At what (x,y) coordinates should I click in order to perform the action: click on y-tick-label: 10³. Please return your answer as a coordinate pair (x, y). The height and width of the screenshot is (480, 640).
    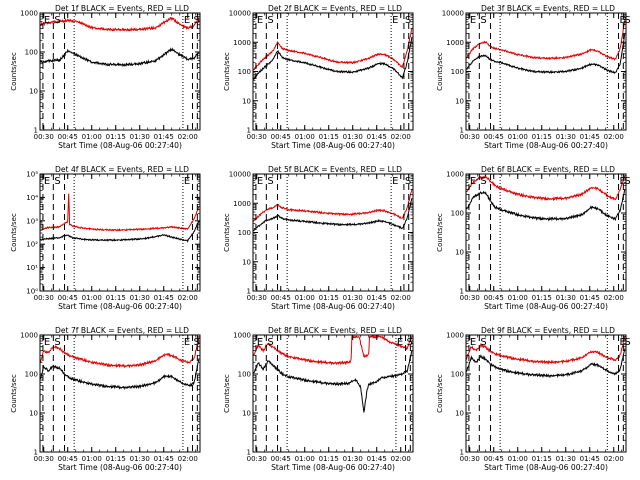
    Looking at the image, I should click on (32, 221).